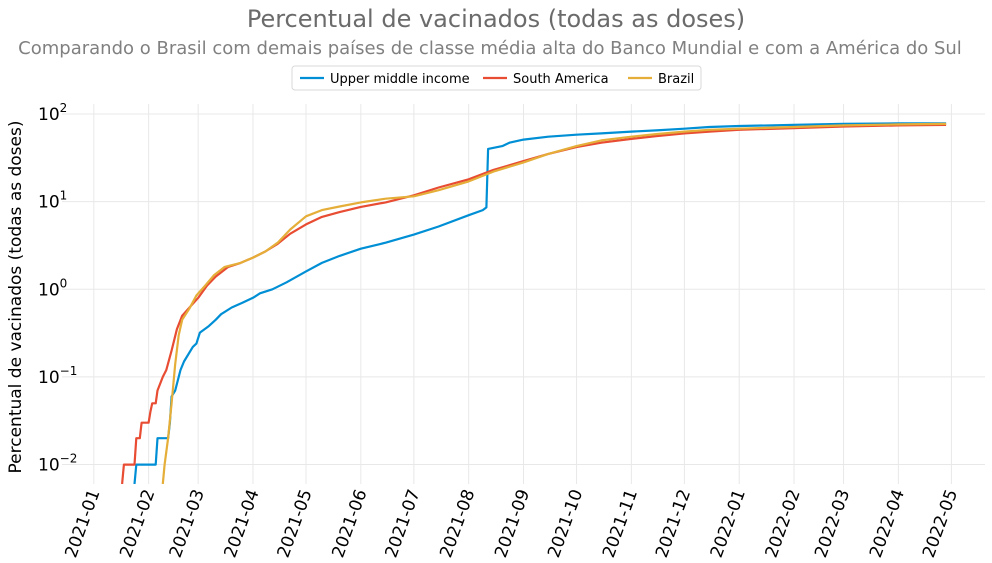  What do you see at coordinates (52, 288) in the screenshot?
I see `y-tick-label: 10⁰` at bounding box center [52, 288].